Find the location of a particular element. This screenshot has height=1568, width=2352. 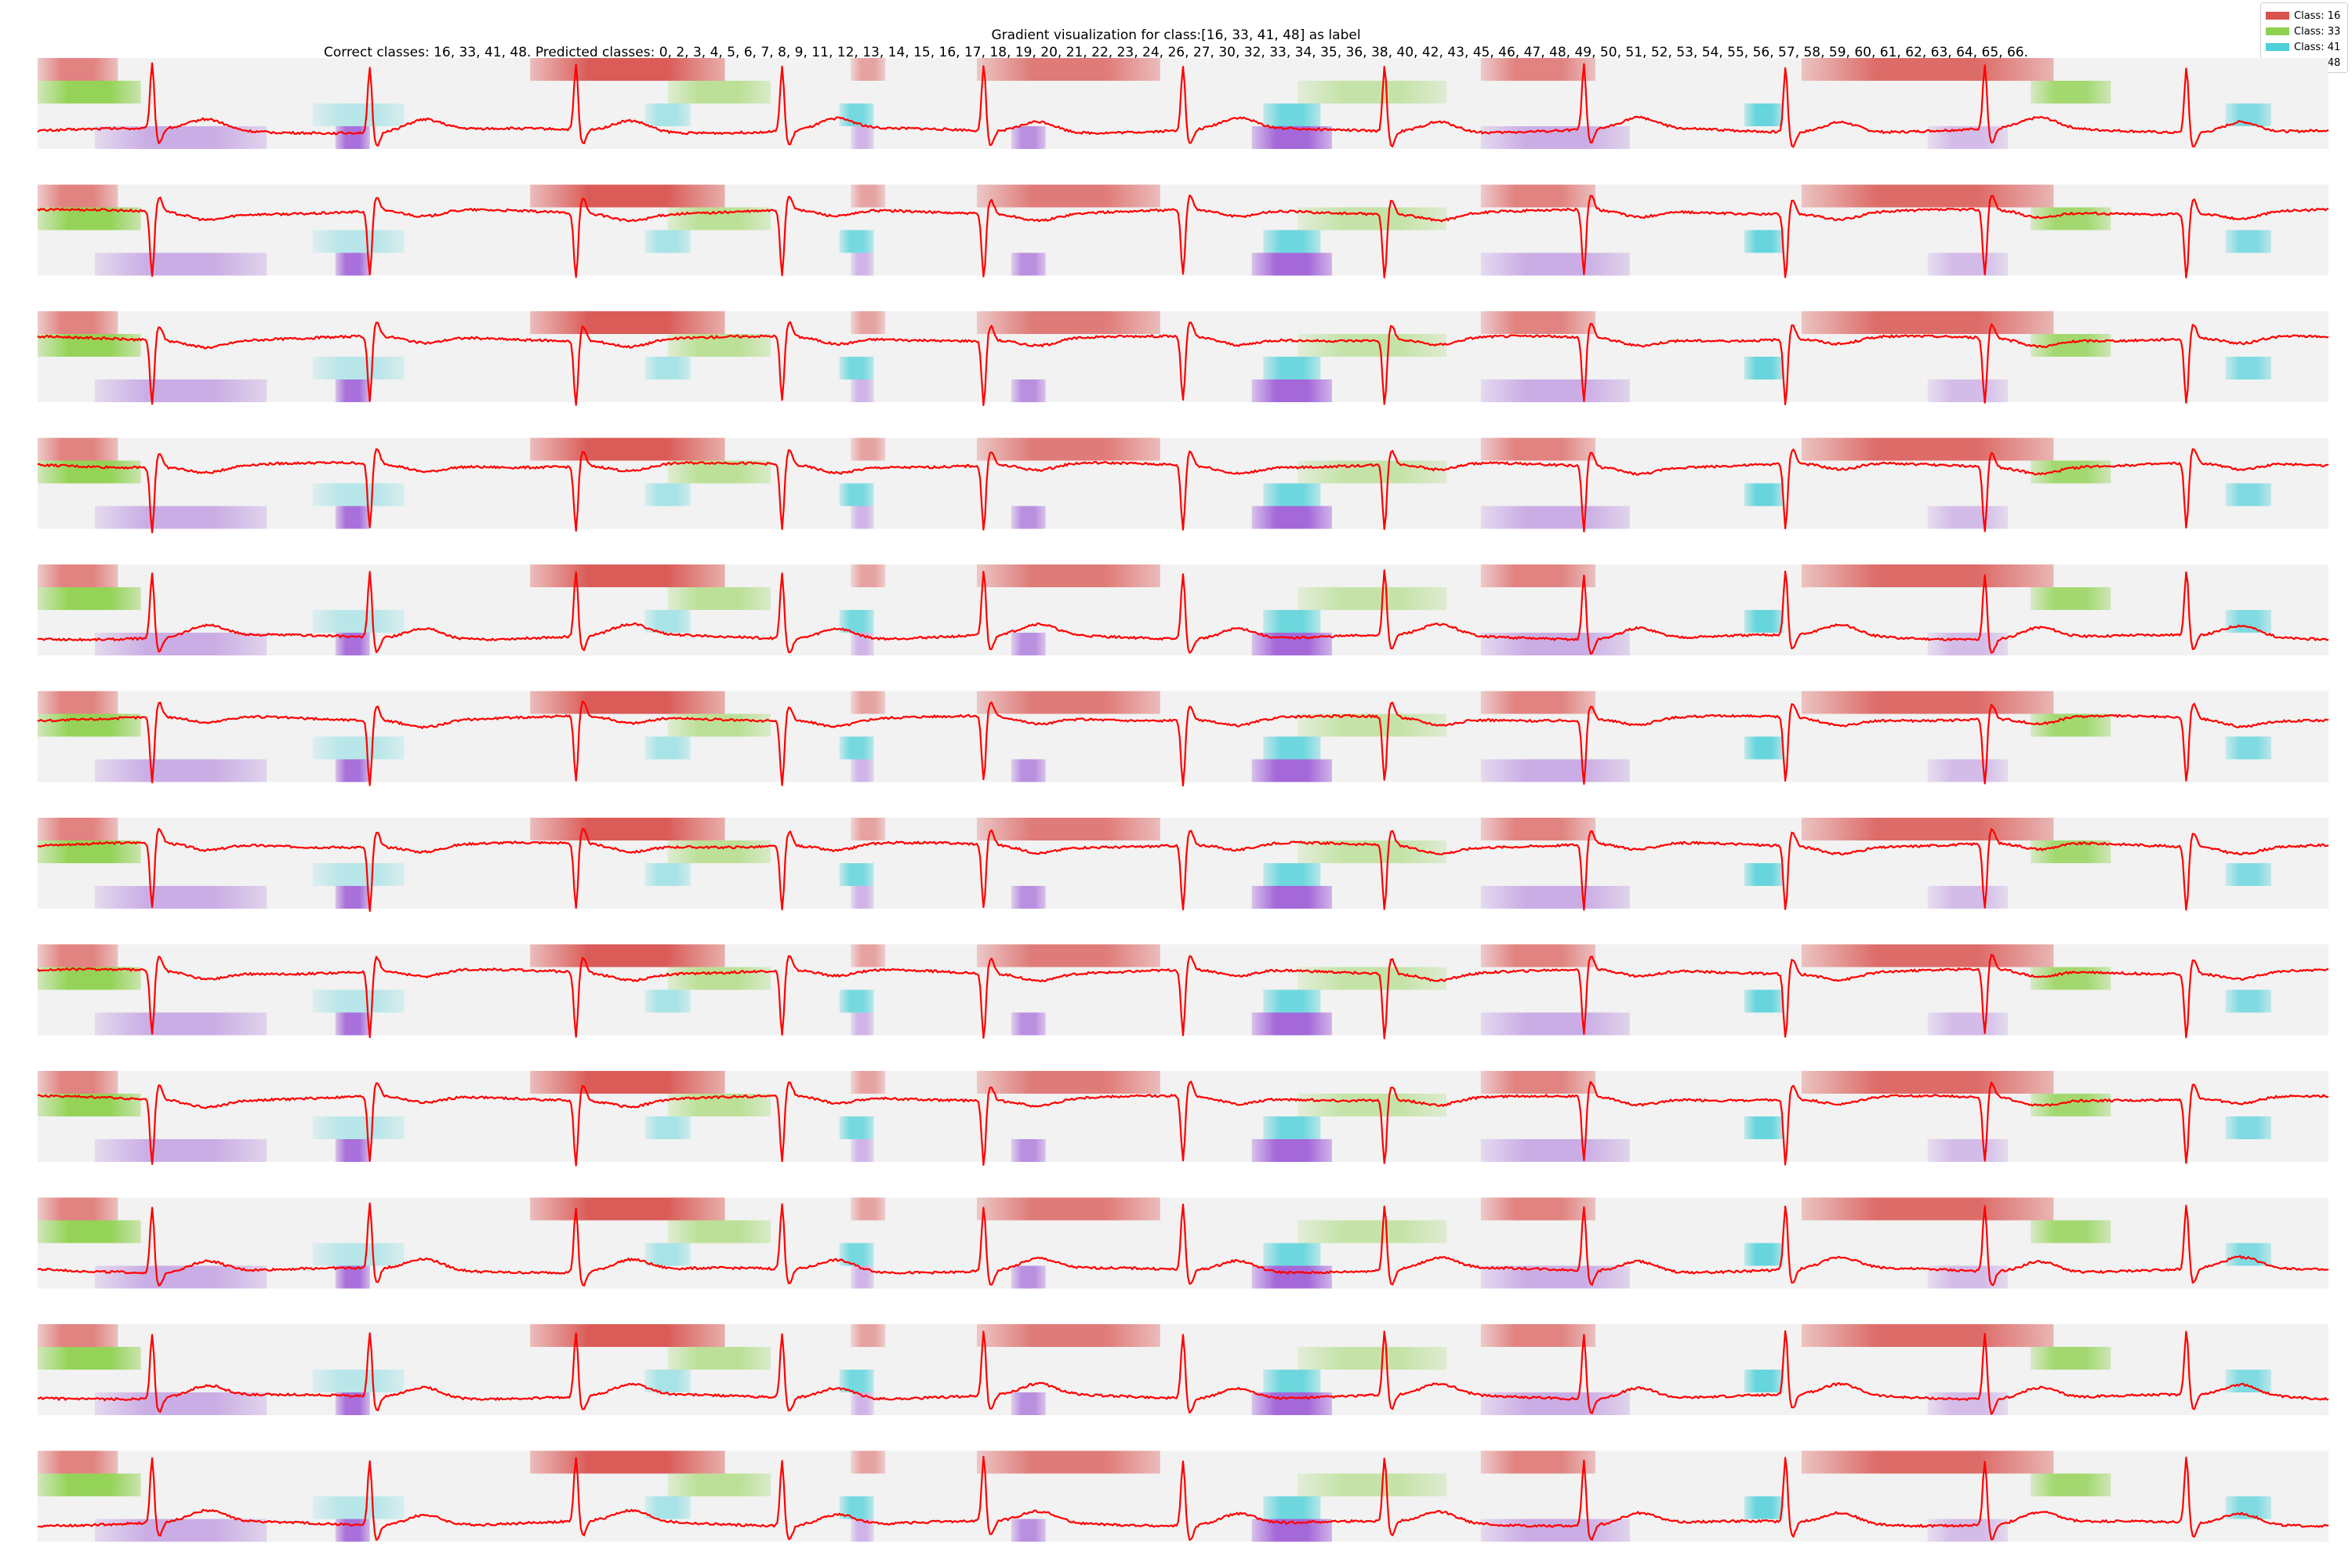

legend-item: Class: 41 is located at coordinates (2306, 47).